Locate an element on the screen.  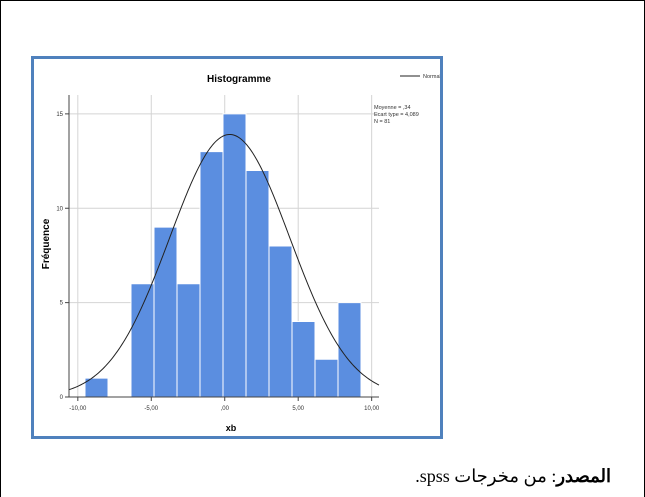
legend: Normal is located at coordinates (420, 77).